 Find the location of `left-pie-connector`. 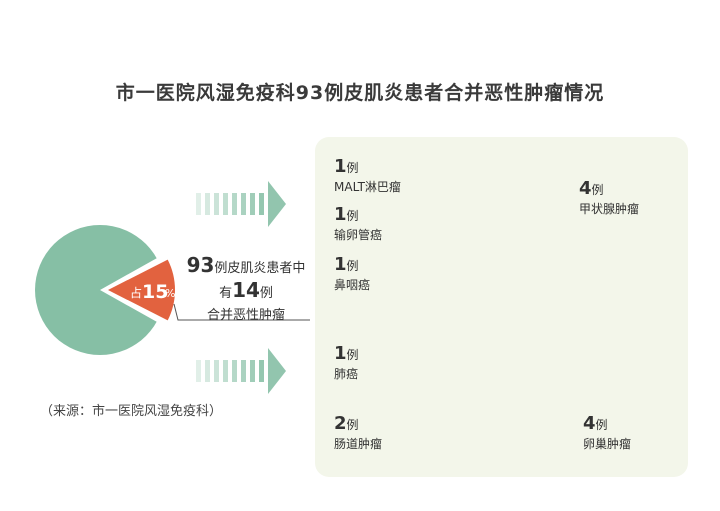

left-pie-connector is located at coordinates (241, 312).